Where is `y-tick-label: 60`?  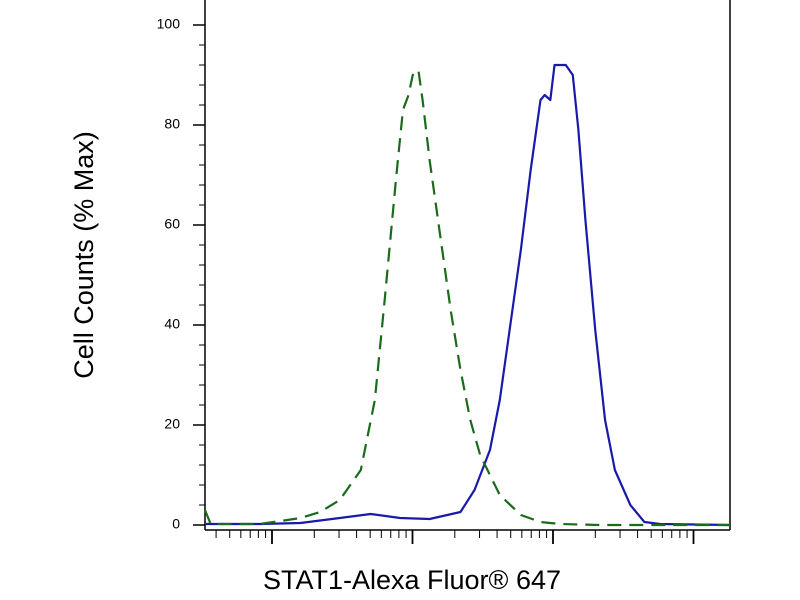
y-tick-label: 60 is located at coordinates (172, 224).